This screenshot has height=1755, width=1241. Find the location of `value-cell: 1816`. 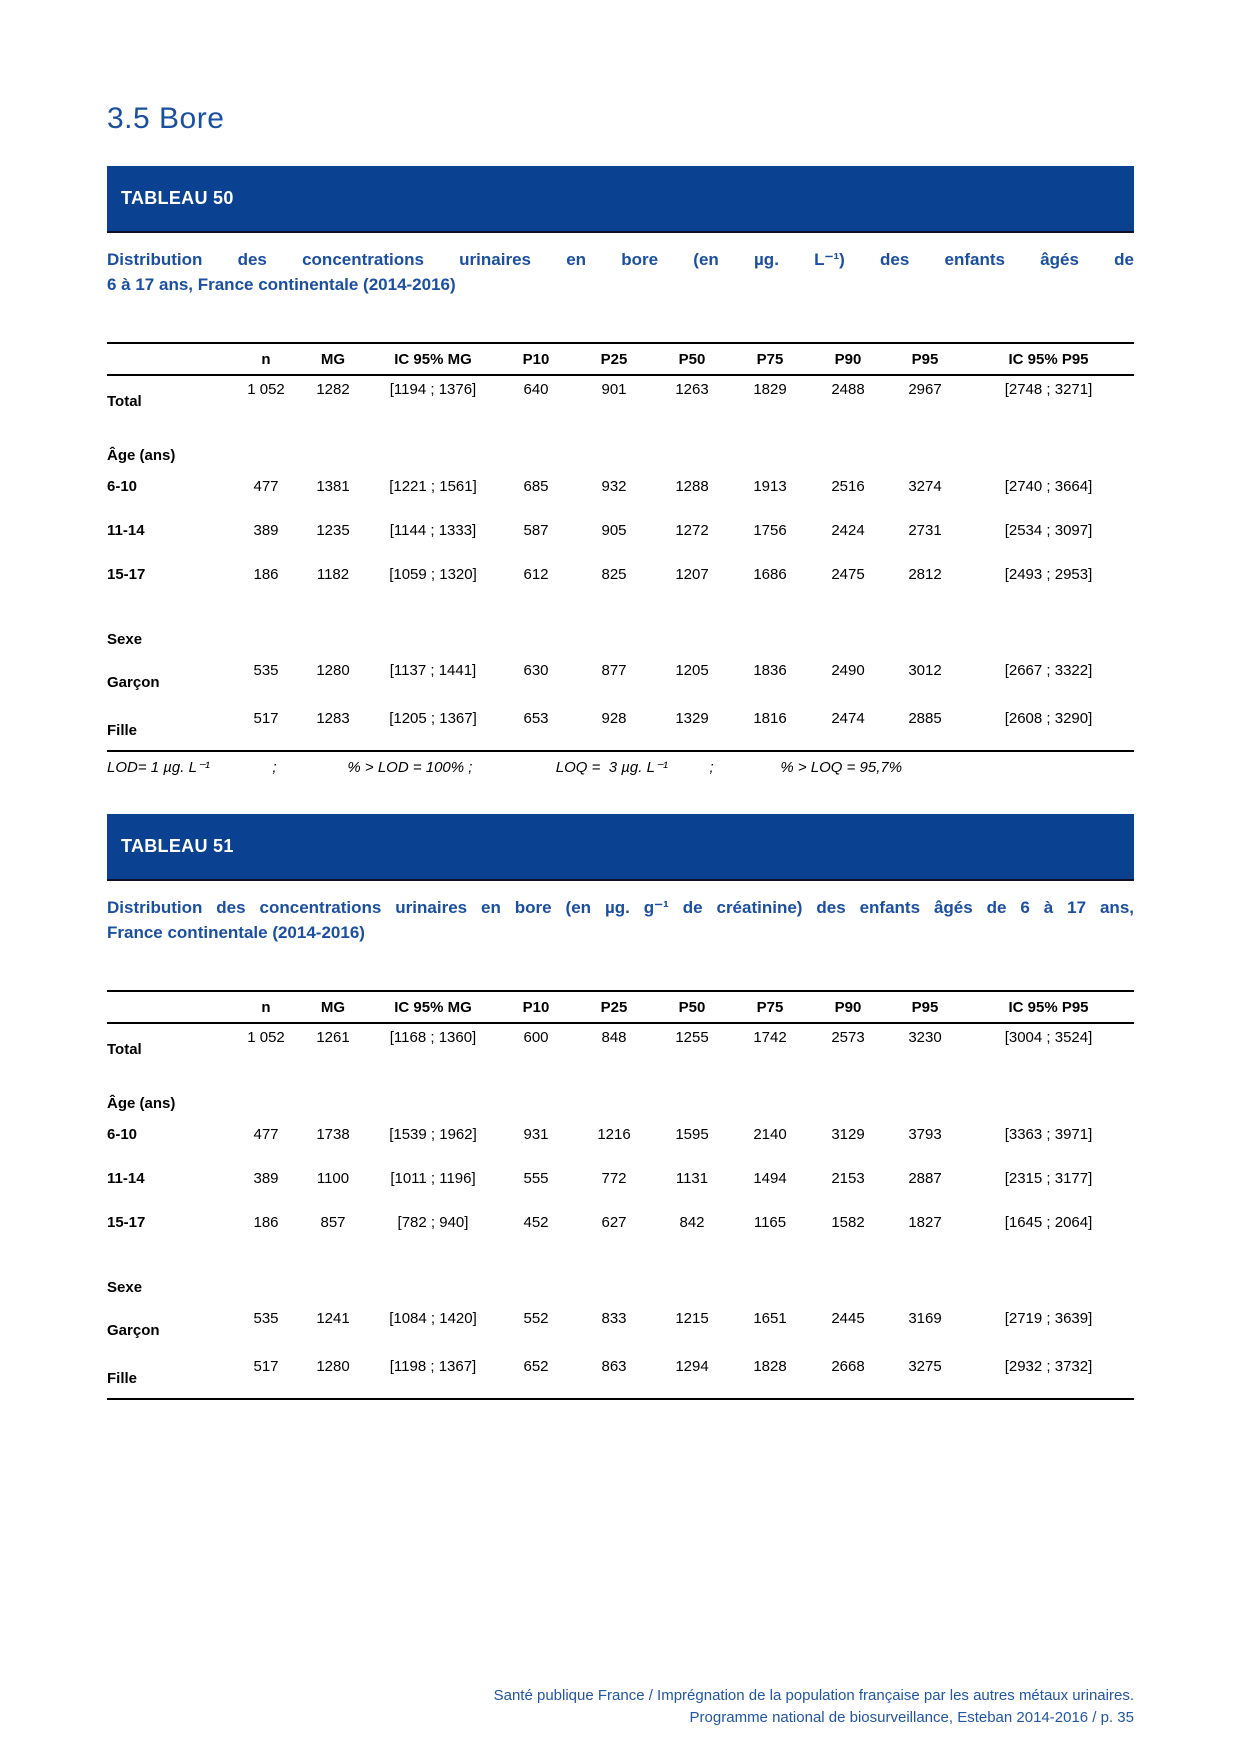

value-cell: 1816 is located at coordinates (770, 718).